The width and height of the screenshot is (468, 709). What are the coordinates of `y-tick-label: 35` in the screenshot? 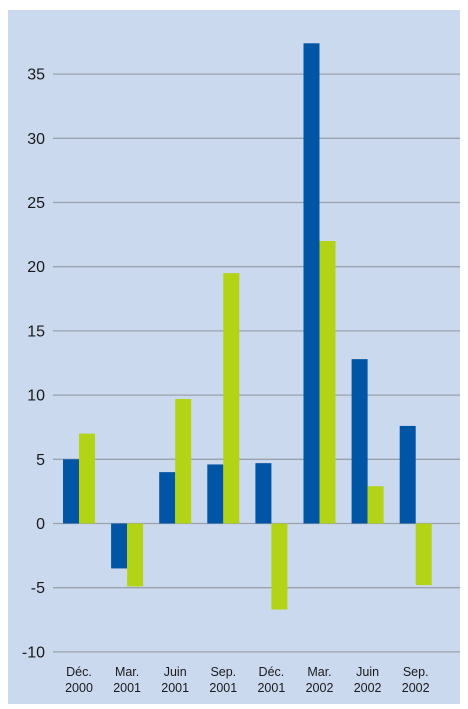 It's located at (36, 75).